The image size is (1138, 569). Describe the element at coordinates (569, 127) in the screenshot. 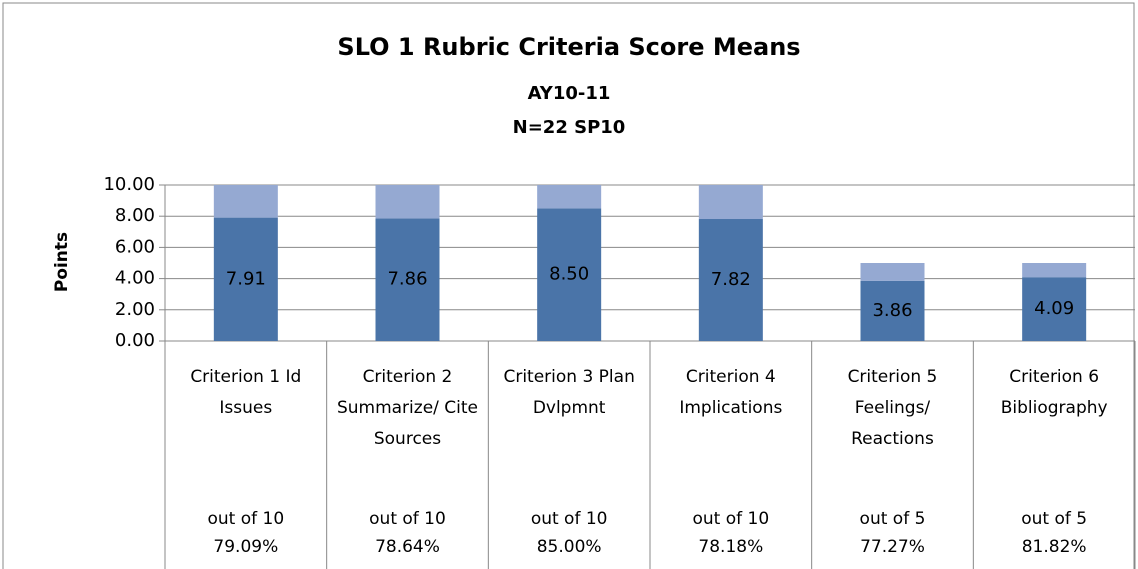

I see `chart-subtitle: N=22 SP10` at that location.